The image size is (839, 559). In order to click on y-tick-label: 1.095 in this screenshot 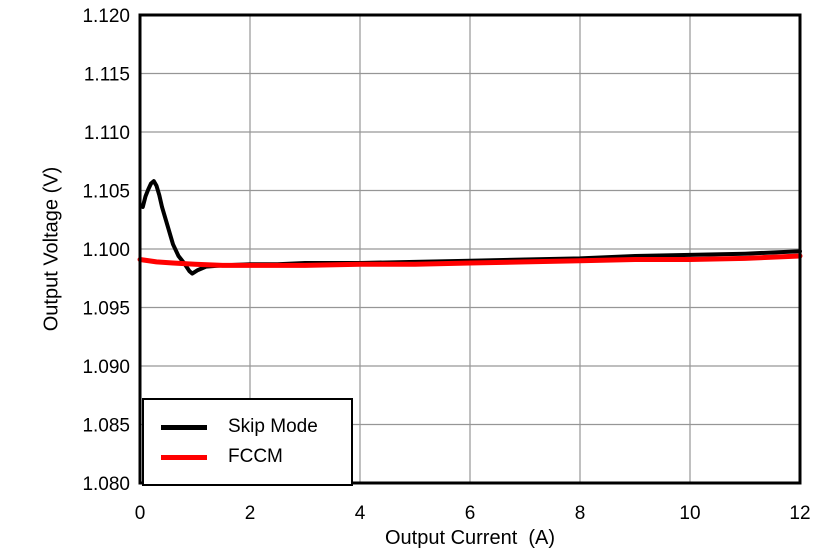, I will do `click(106, 309)`.